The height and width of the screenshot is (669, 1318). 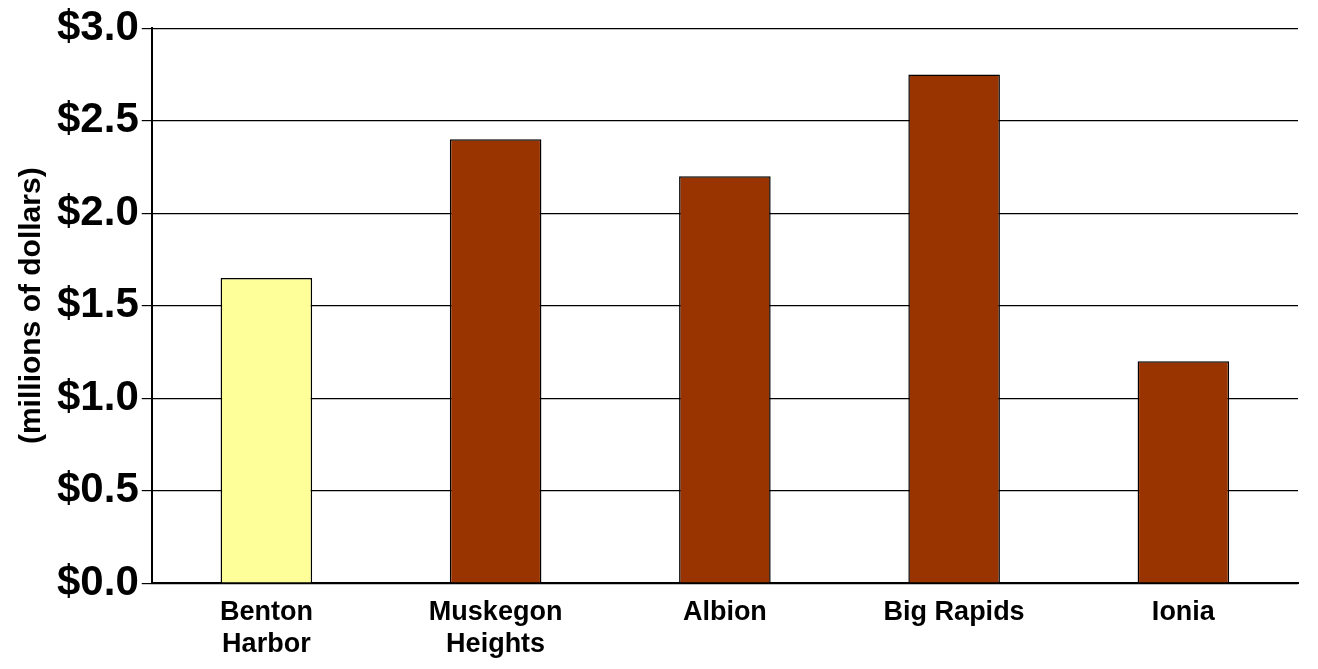 What do you see at coordinates (97, 118) in the screenshot?
I see `y-tick-label: $2.5` at bounding box center [97, 118].